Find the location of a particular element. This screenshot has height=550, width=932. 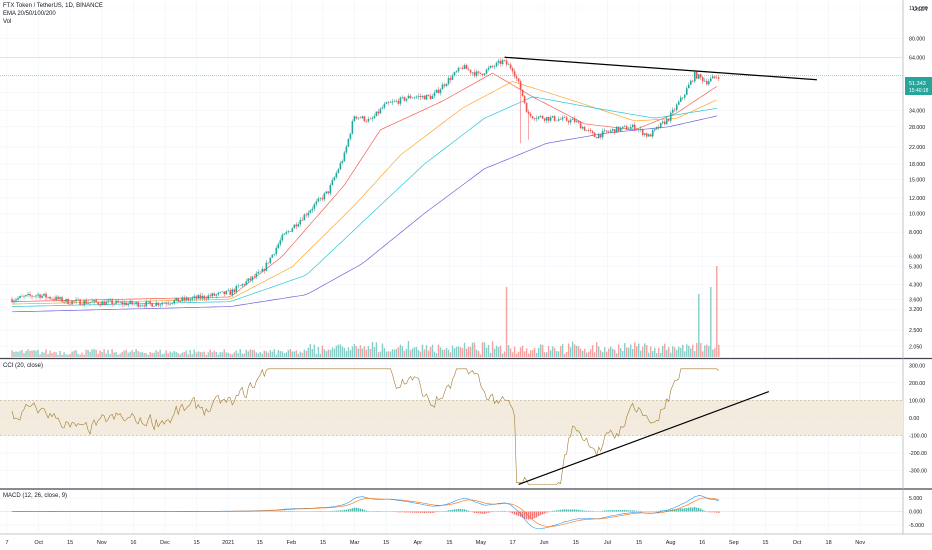

x-tick-label: 15 is located at coordinates (639, 543).